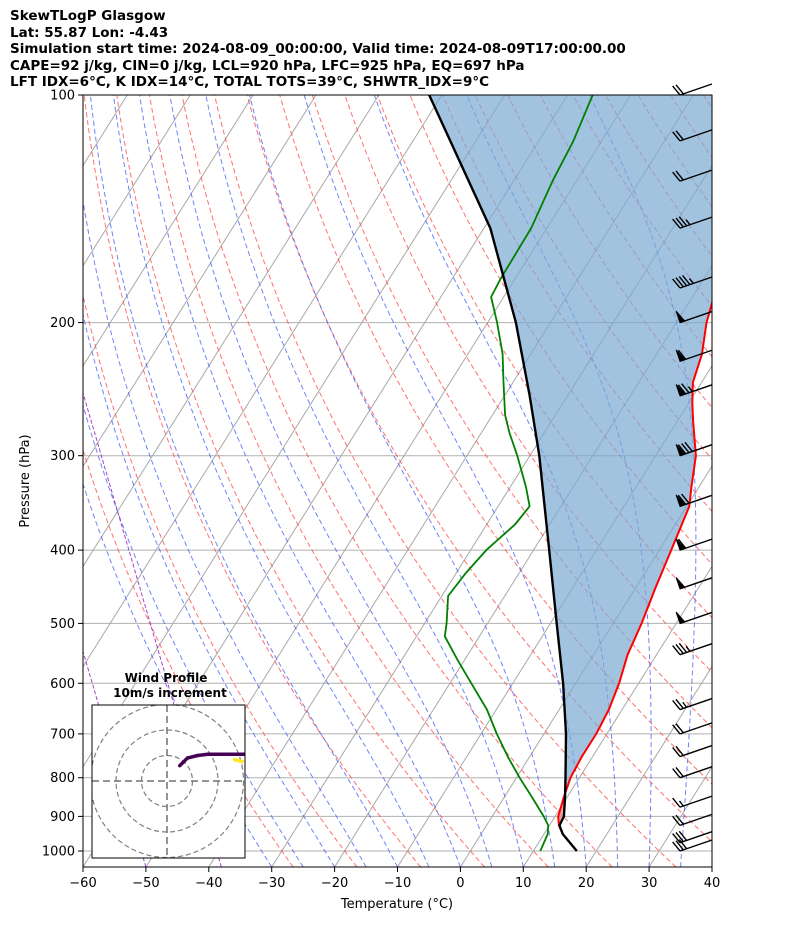 This screenshot has height=937, width=794. I want to click on y-tick-label: 200, so click(62, 323).